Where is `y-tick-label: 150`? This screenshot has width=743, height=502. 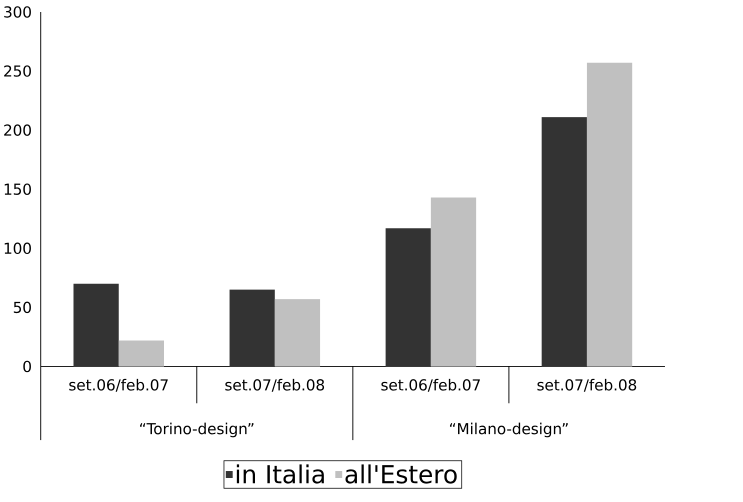 y-tick-label: 150 is located at coordinates (17, 190).